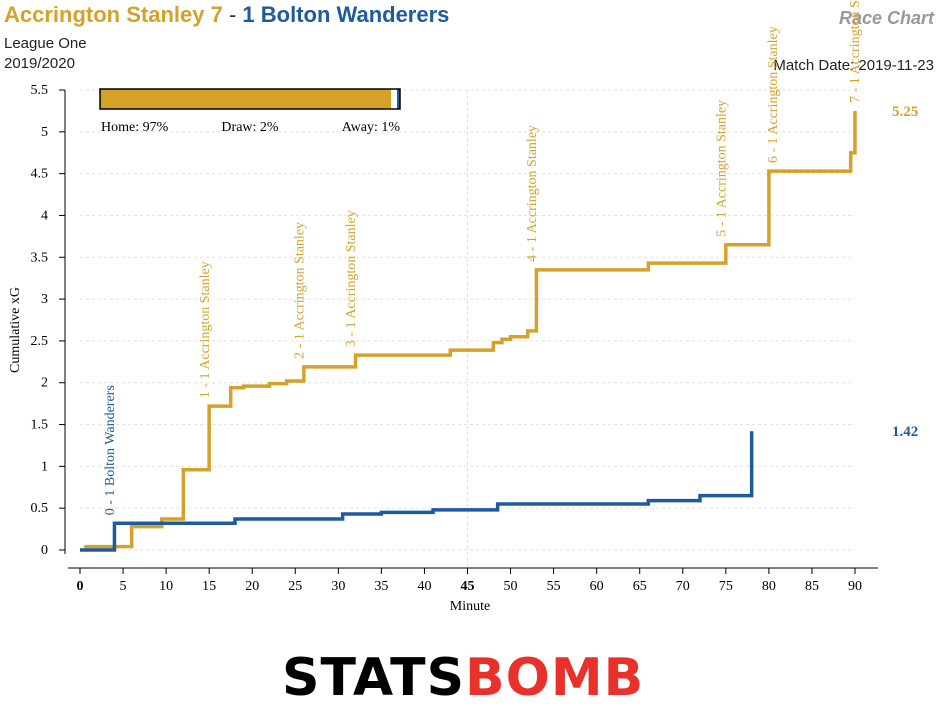 This screenshot has width=940, height=720. Describe the element at coordinates (555, 678) in the screenshot. I see `logo-bomb-text: BOMB` at that location.